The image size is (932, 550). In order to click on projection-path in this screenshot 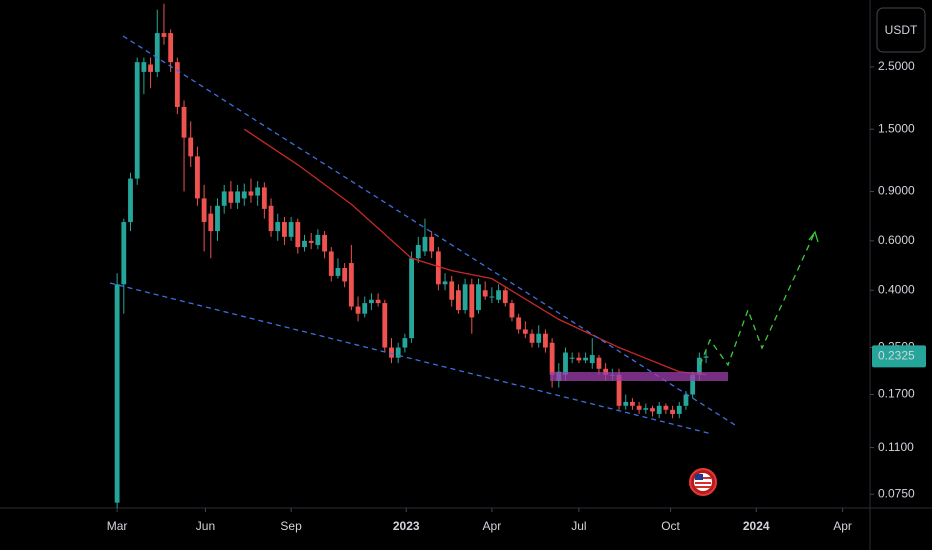, I will do `click(757, 299)`.